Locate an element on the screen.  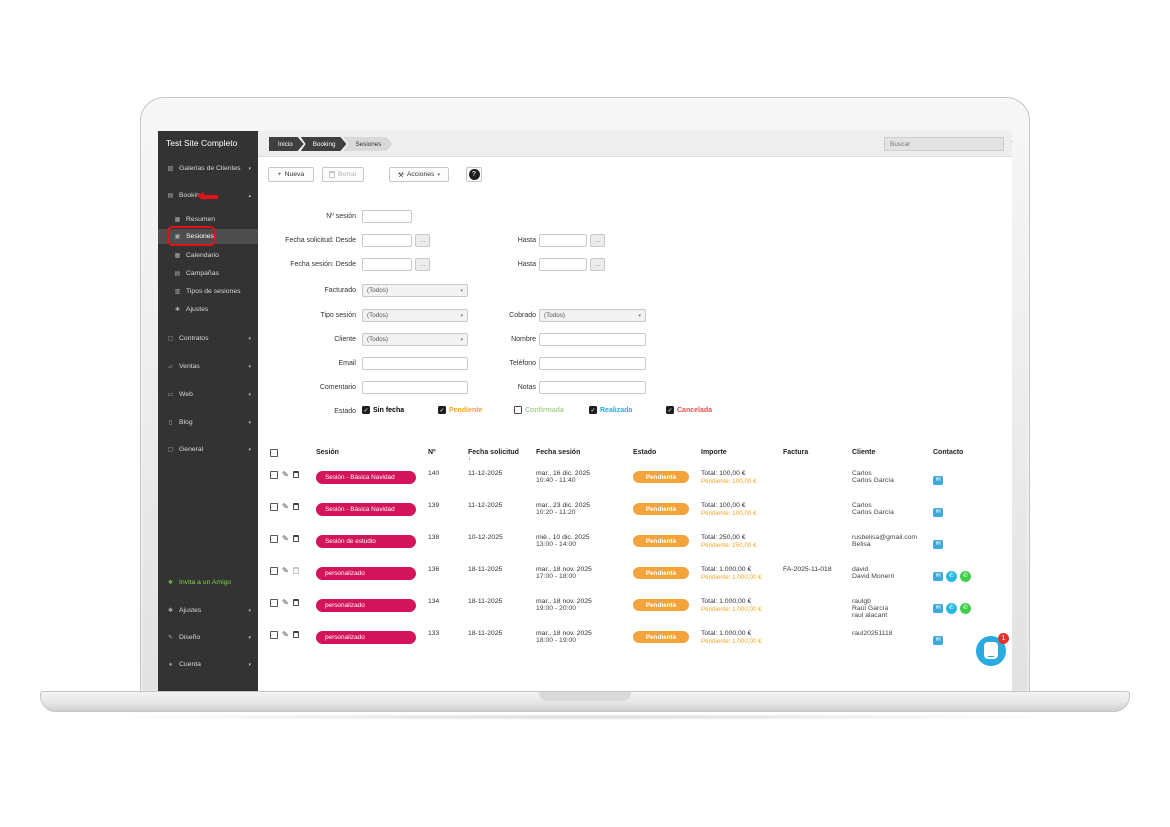
sidebar-item-general: ▢ General ▾ is located at coordinates (209, 449).